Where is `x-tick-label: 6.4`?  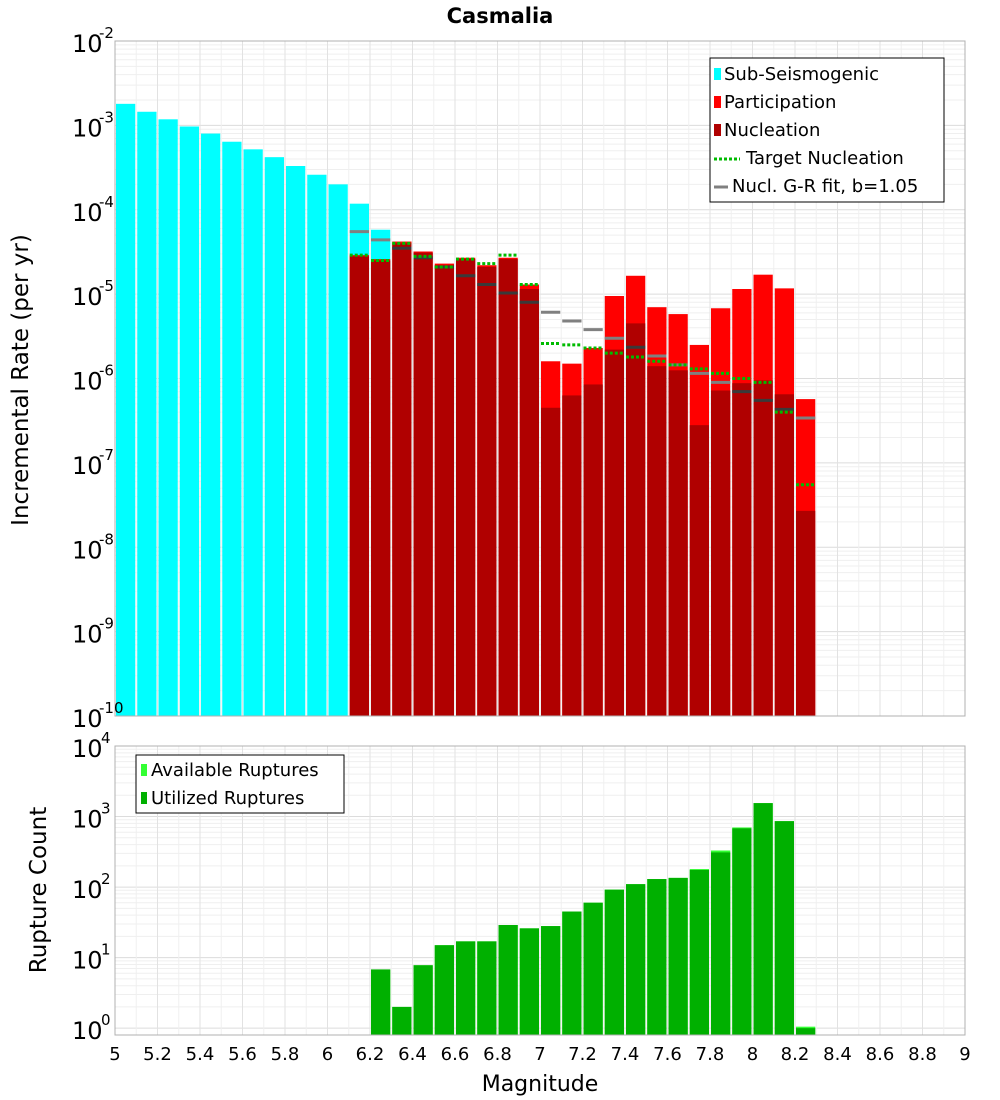 x-tick-label: 6.4 is located at coordinates (412, 1054).